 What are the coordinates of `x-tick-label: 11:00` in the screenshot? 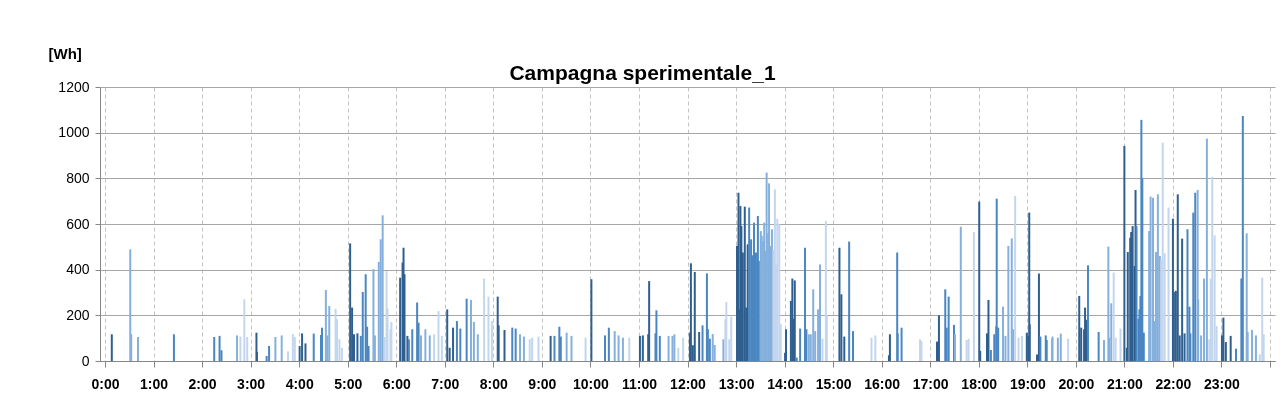 It's located at (639, 383).